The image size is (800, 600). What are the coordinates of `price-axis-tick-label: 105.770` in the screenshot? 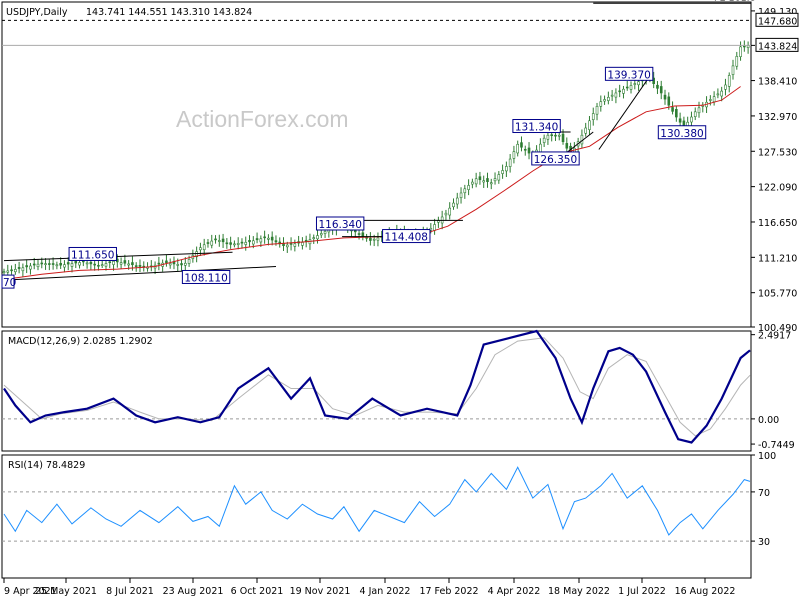 It's located at (777, 294).